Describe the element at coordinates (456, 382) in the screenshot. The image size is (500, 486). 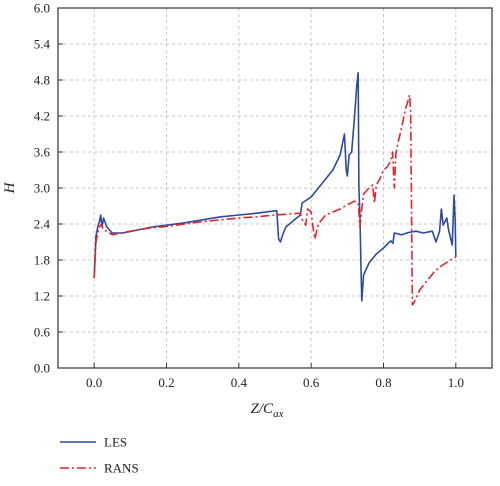
I see `x-tick-label: 1.0` at that location.